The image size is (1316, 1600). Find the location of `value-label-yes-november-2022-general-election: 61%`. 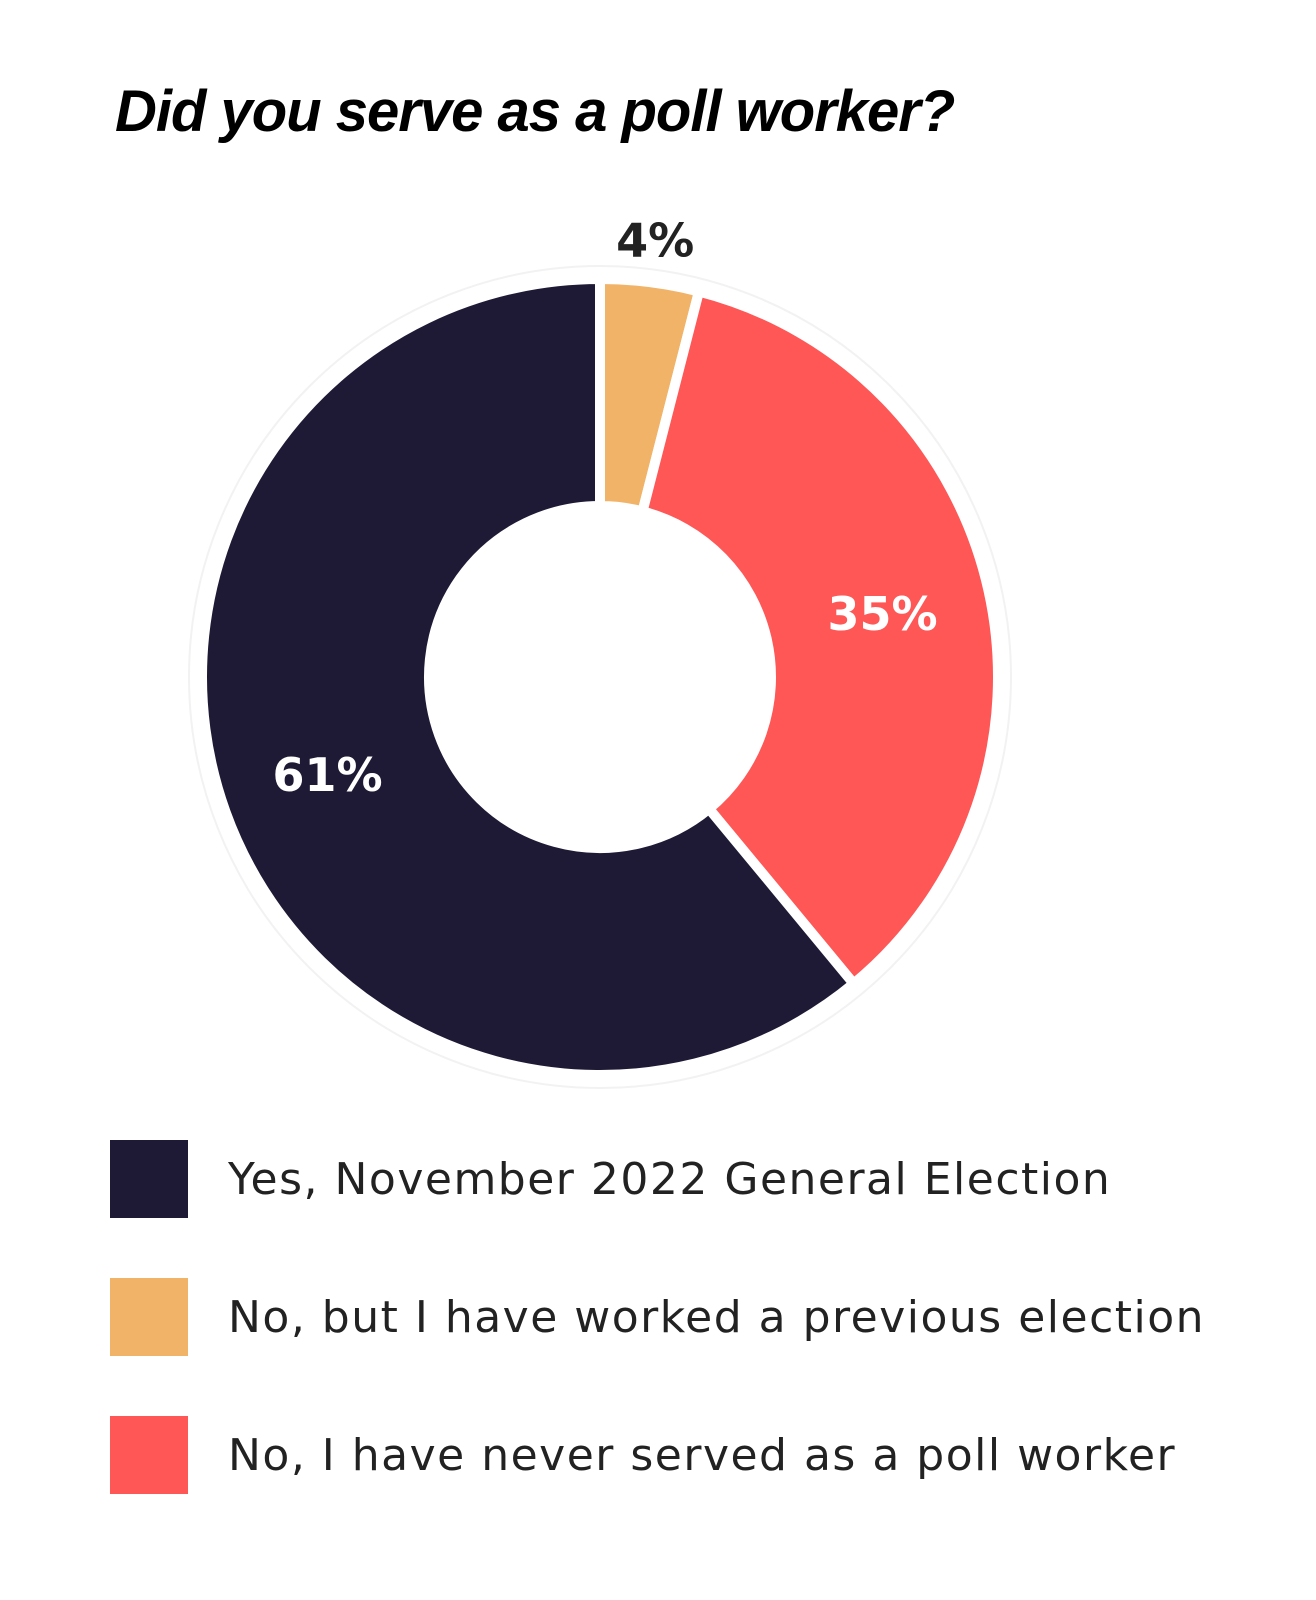

value-label-yes-november-2022-general-election: 61% is located at coordinates (328, 775).